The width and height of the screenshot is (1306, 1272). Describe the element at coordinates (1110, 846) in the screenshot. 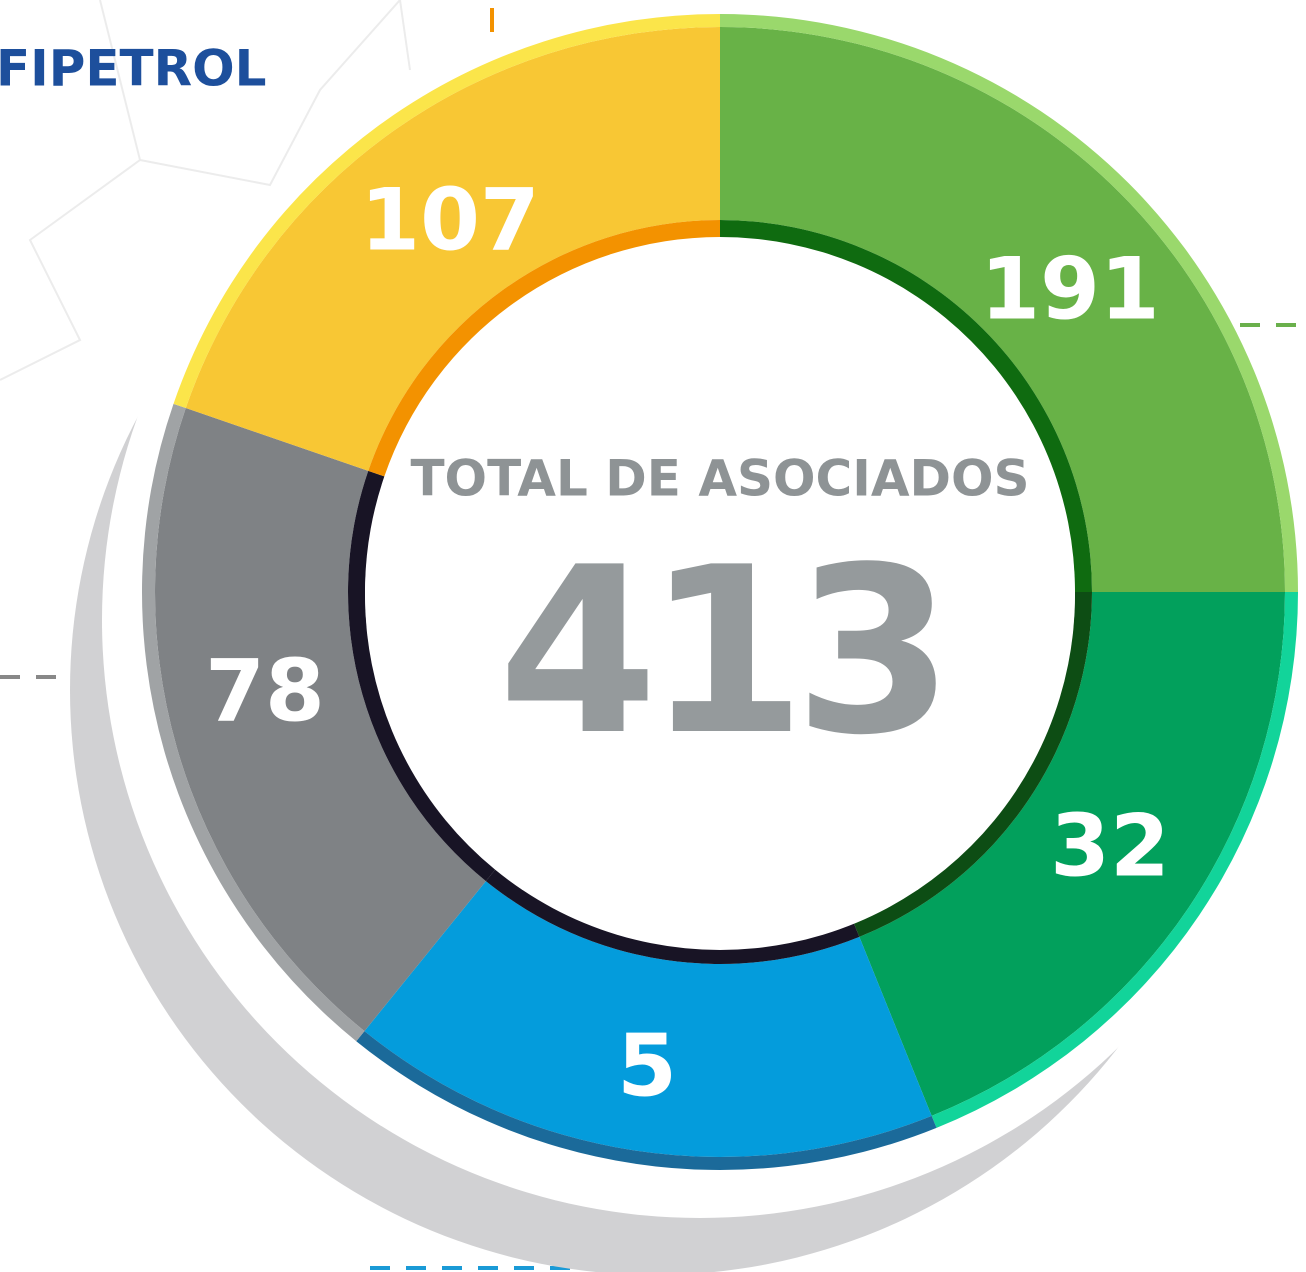

I see `segment-label: 32` at that location.